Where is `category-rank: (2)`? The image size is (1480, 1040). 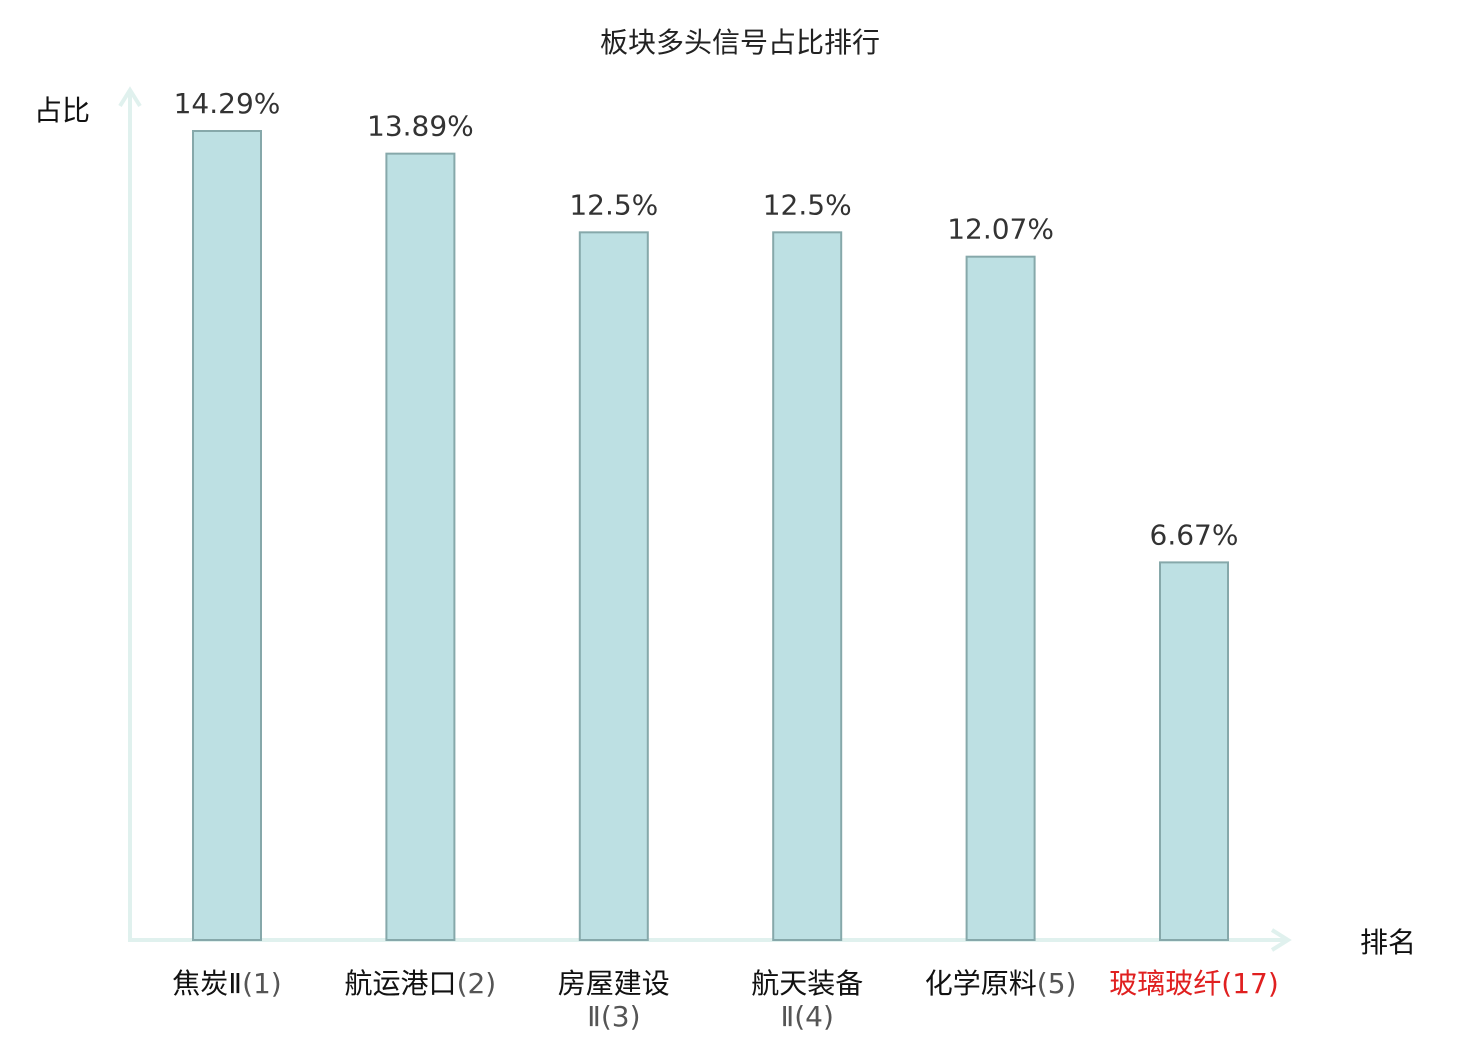
category-rank: (2) is located at coordinates (477, 983).